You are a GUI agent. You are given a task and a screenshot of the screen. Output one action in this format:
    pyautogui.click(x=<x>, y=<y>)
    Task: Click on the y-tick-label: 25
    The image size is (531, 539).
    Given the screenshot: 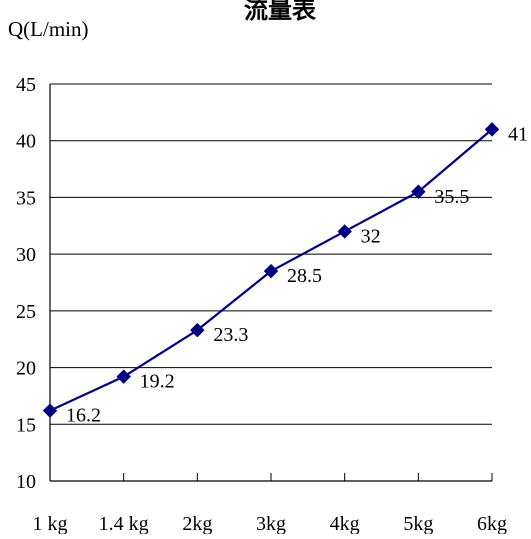 What is the action you would take?
    pyautogui.click(x=26, y=312)
    